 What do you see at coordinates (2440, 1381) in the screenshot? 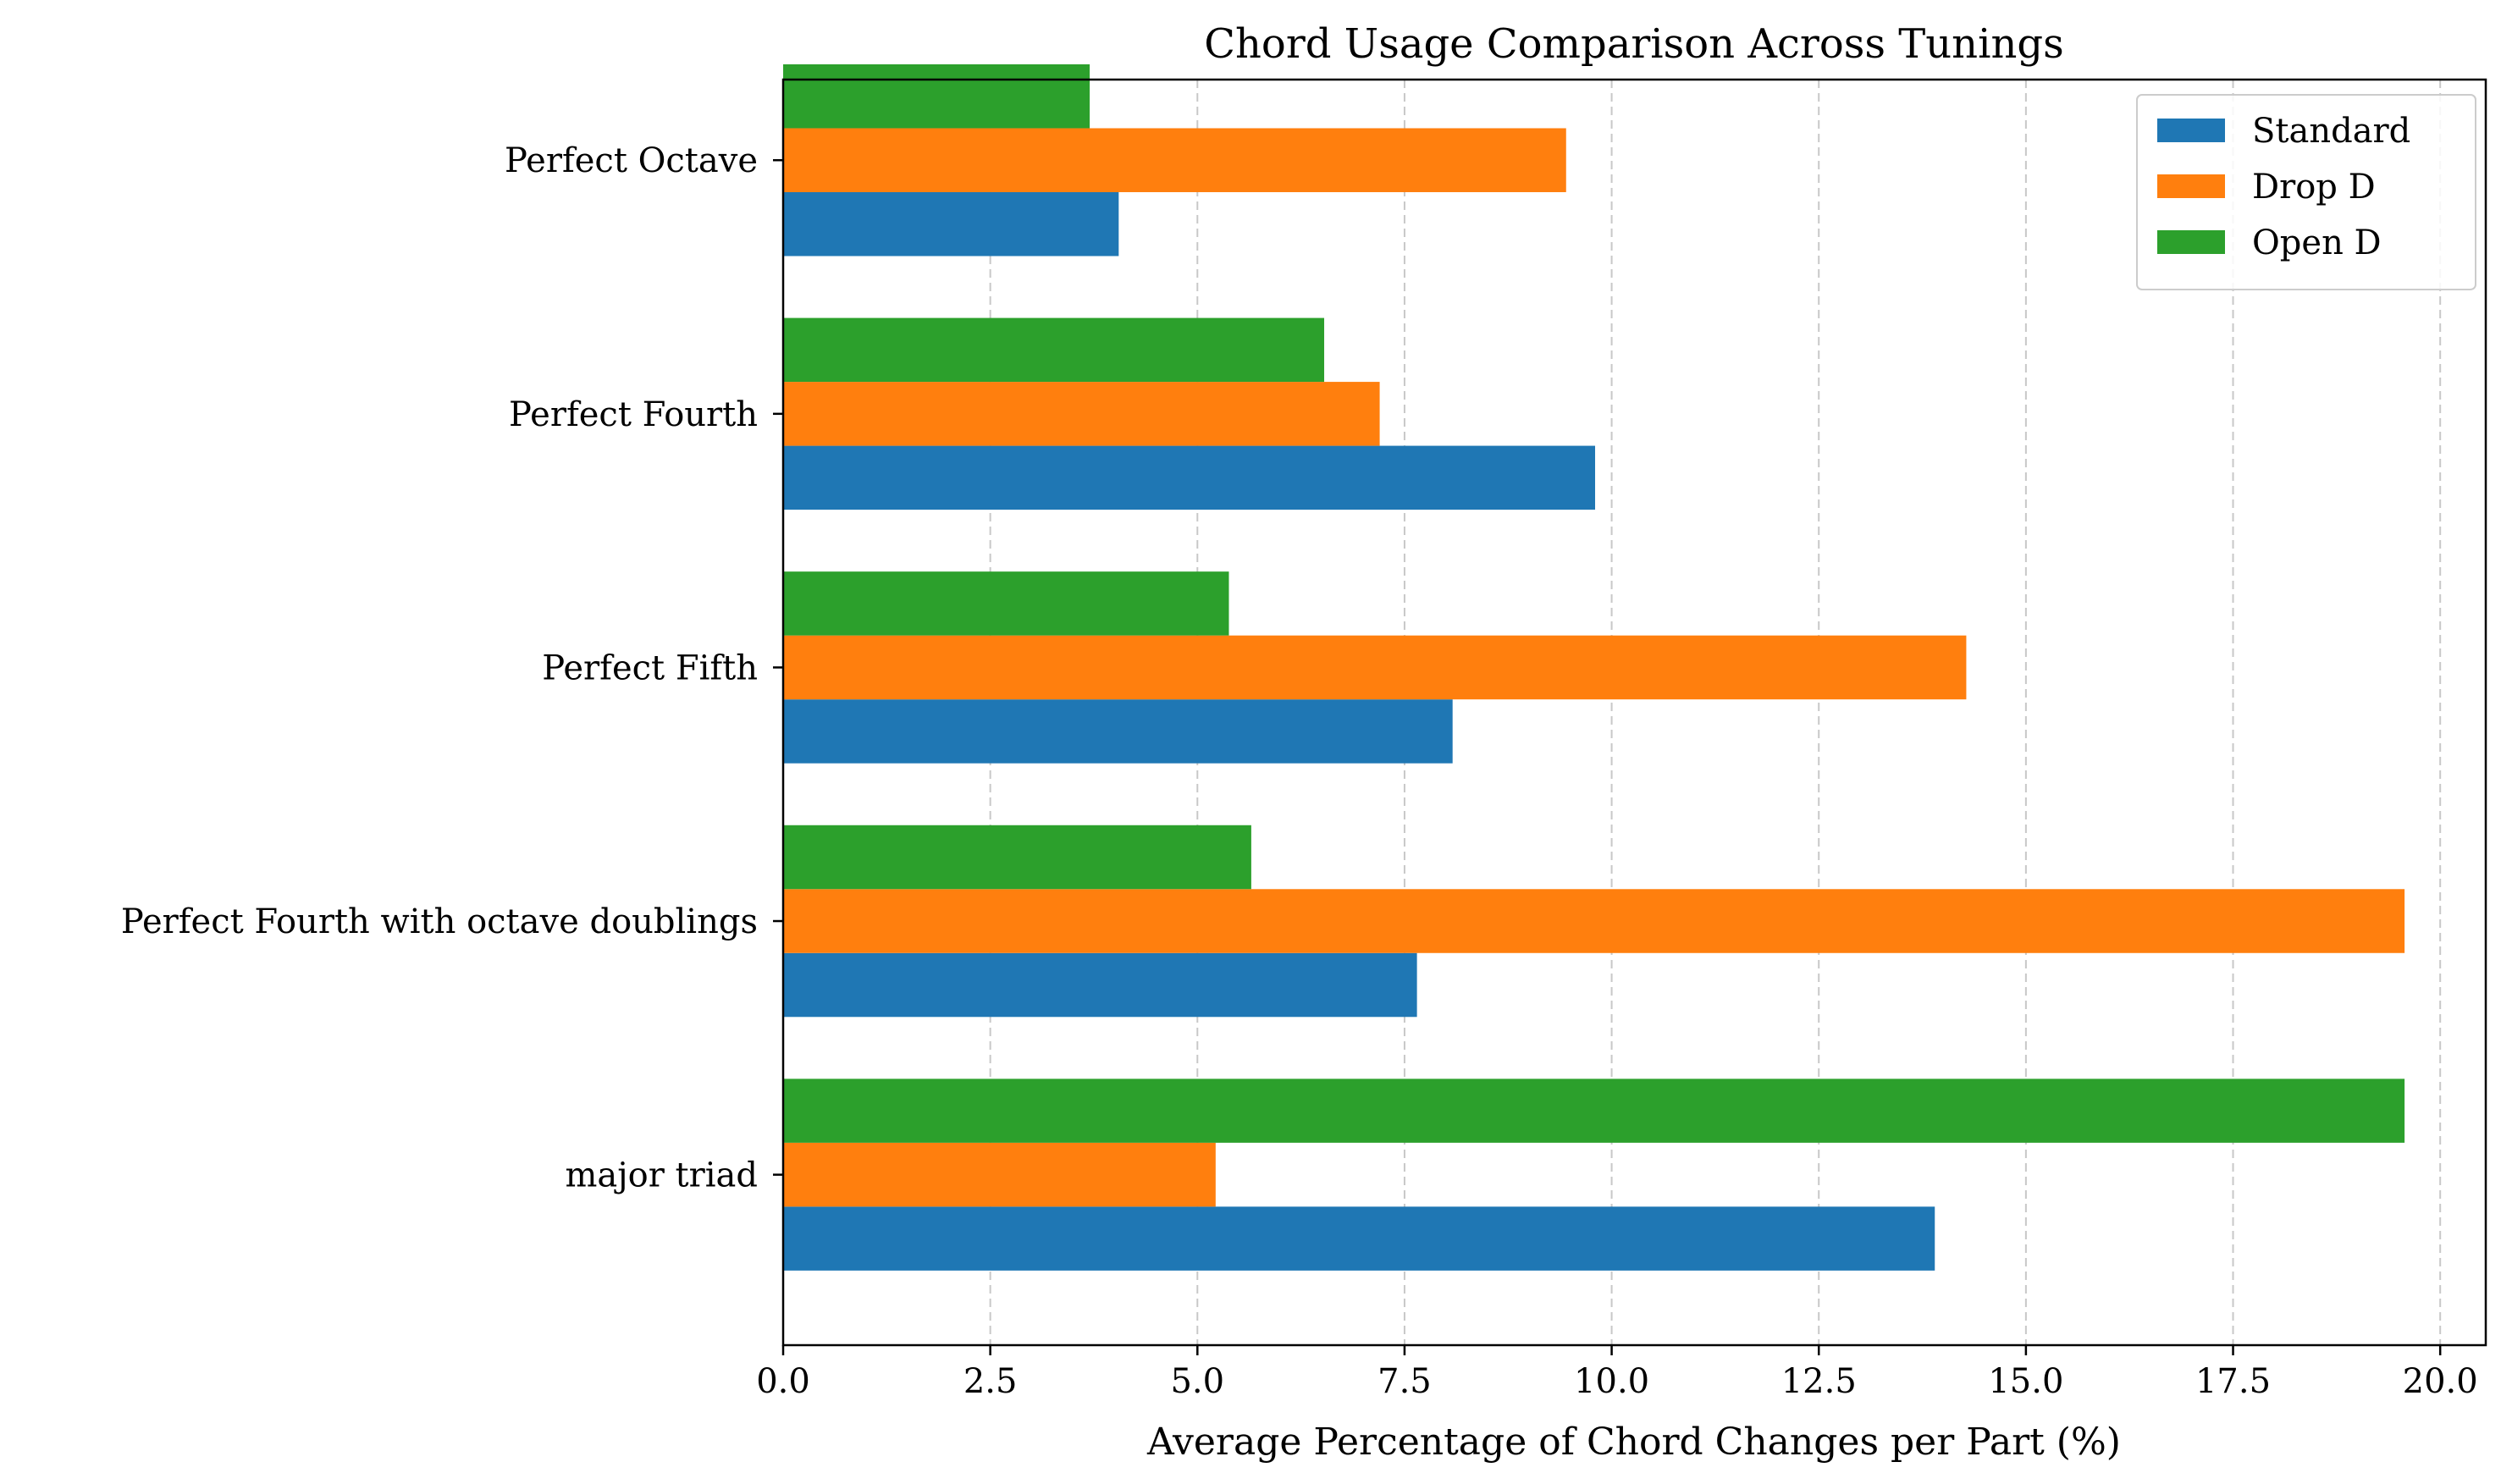
I see `x-tick-label: 20.0` at bounding box center [2440, 1381].